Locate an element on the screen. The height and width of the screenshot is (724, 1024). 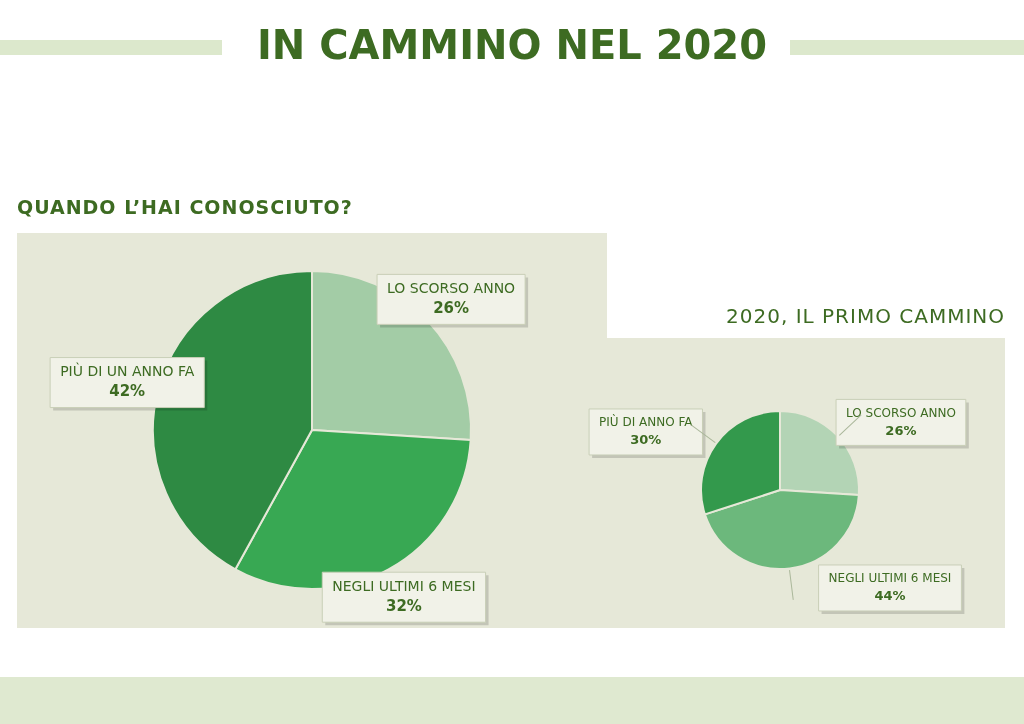
slice-label: PIÙ DI UN ANNO FA is located at coordinates (127, 371).